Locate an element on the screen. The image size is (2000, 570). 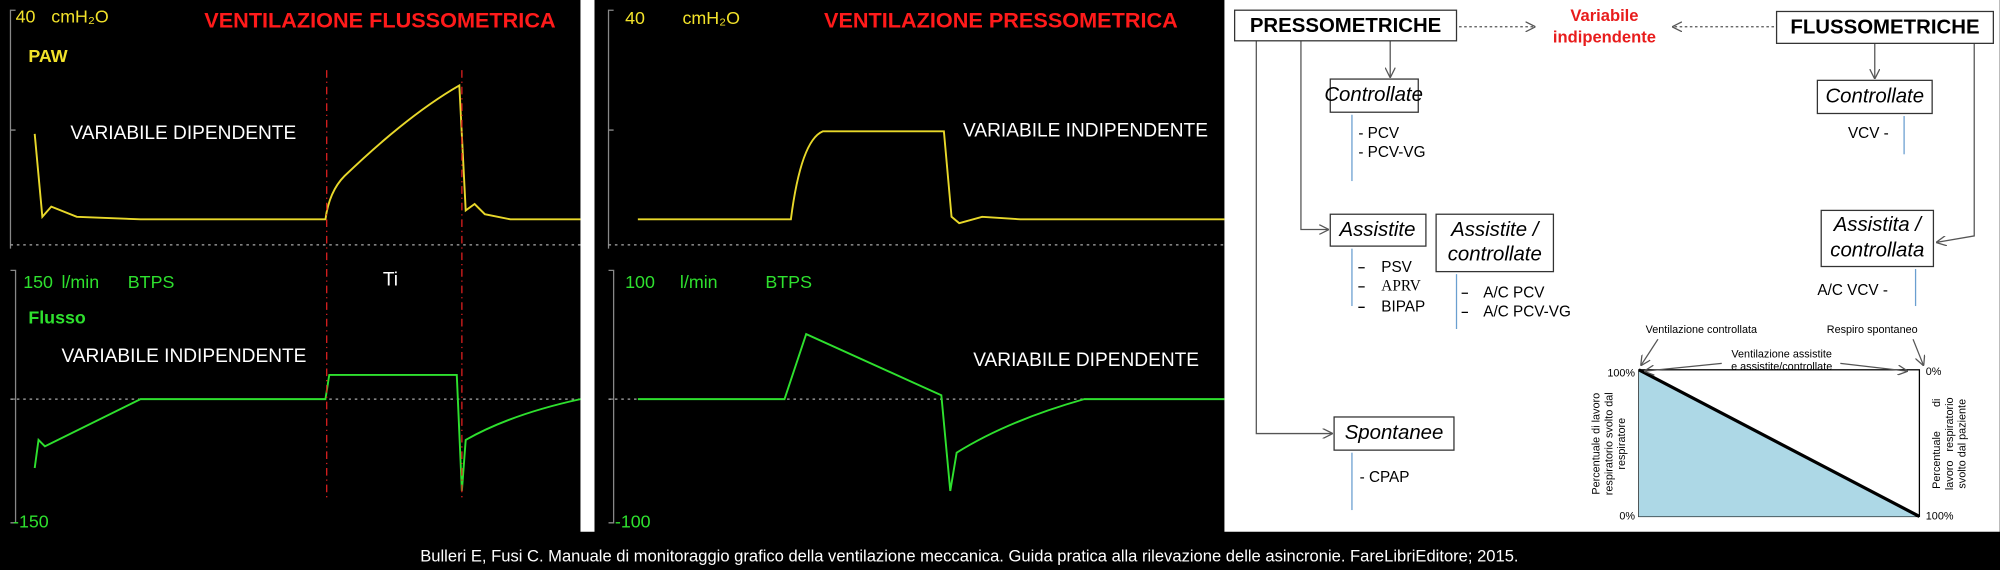
item: A/C PCV is located at coordinates (1514, 292).